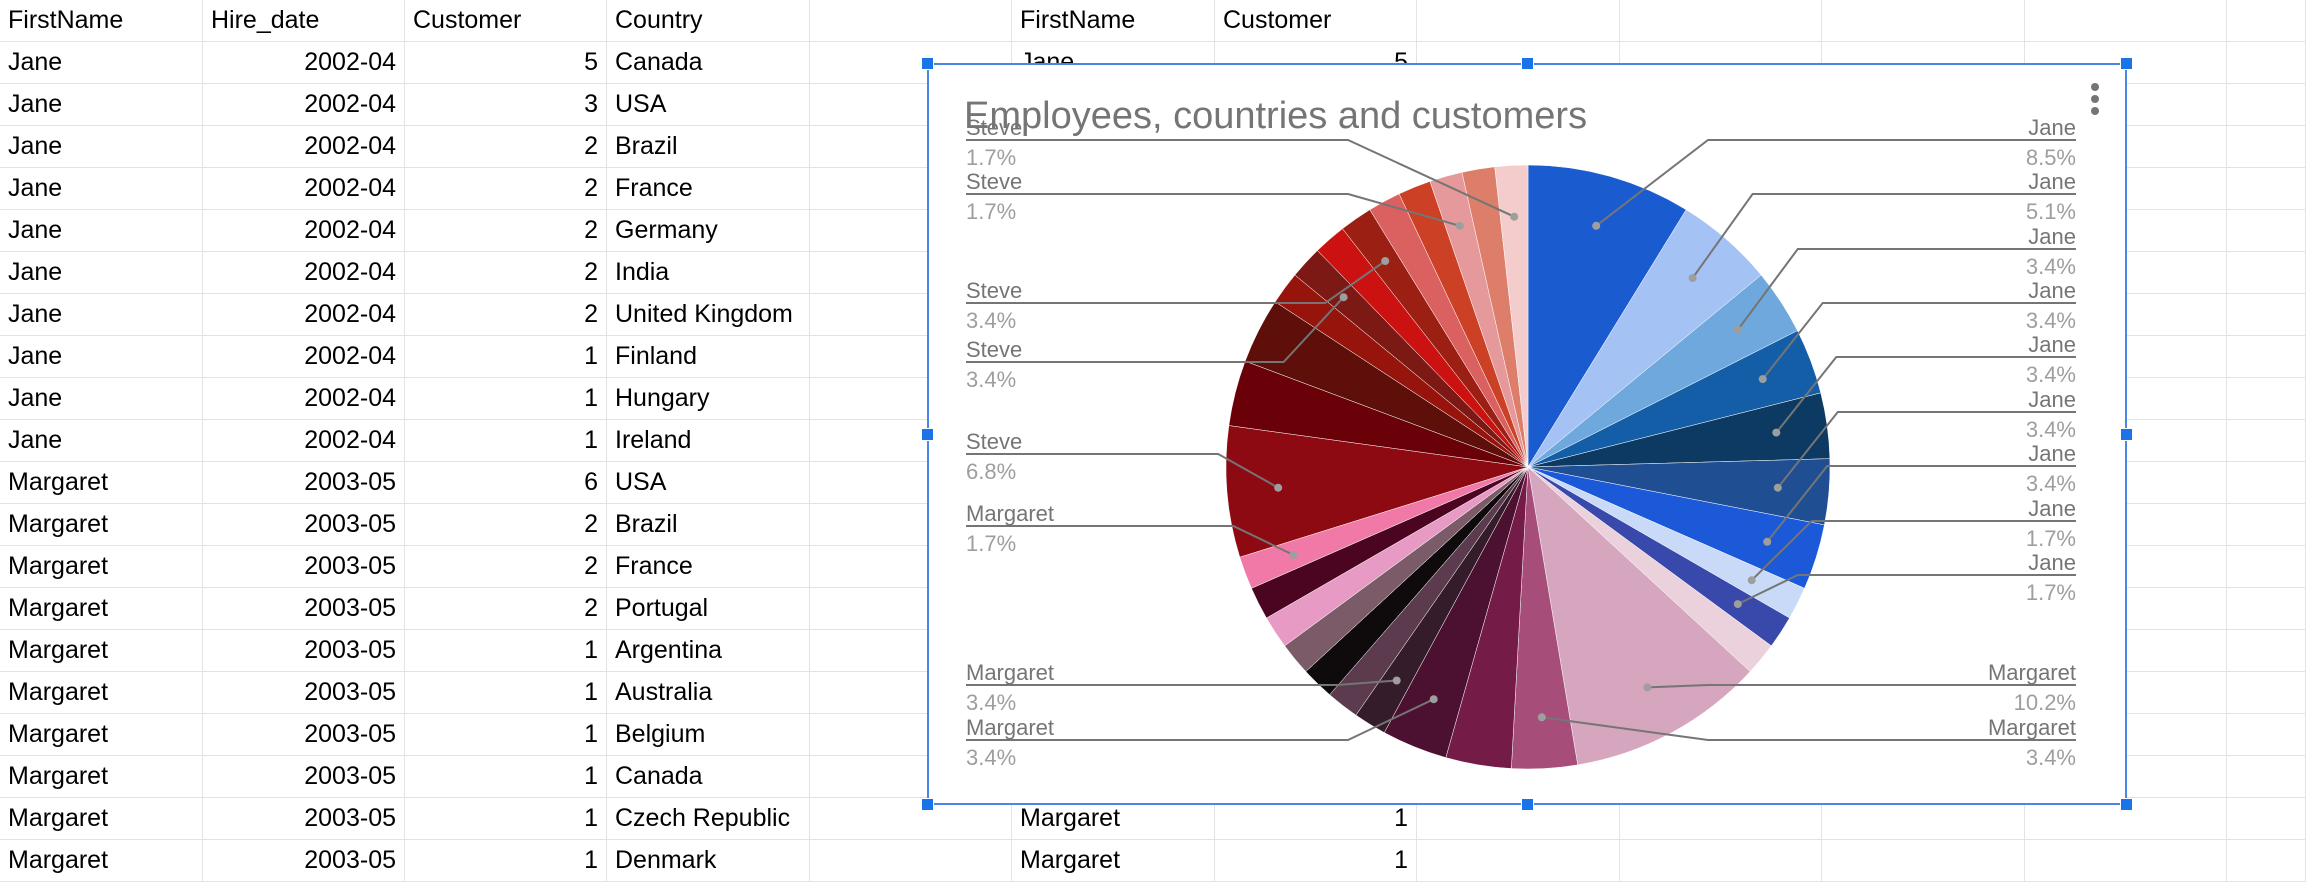 The image size is (2306, 882). What do you see at coordinates (1607, 316) in the screenshot?
I see `pie-slice-jane` at bounding box center [1607, 316].